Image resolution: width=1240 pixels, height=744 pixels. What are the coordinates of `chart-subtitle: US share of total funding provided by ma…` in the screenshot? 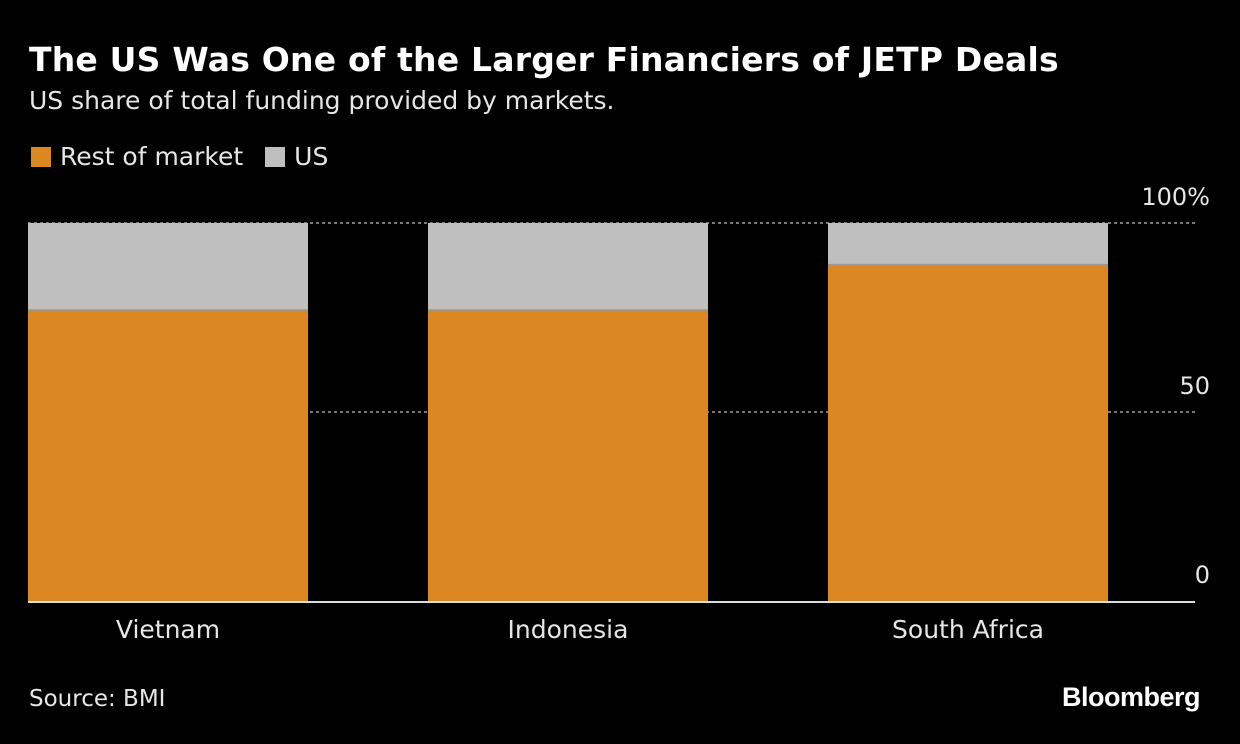 It's located at (322, 100).